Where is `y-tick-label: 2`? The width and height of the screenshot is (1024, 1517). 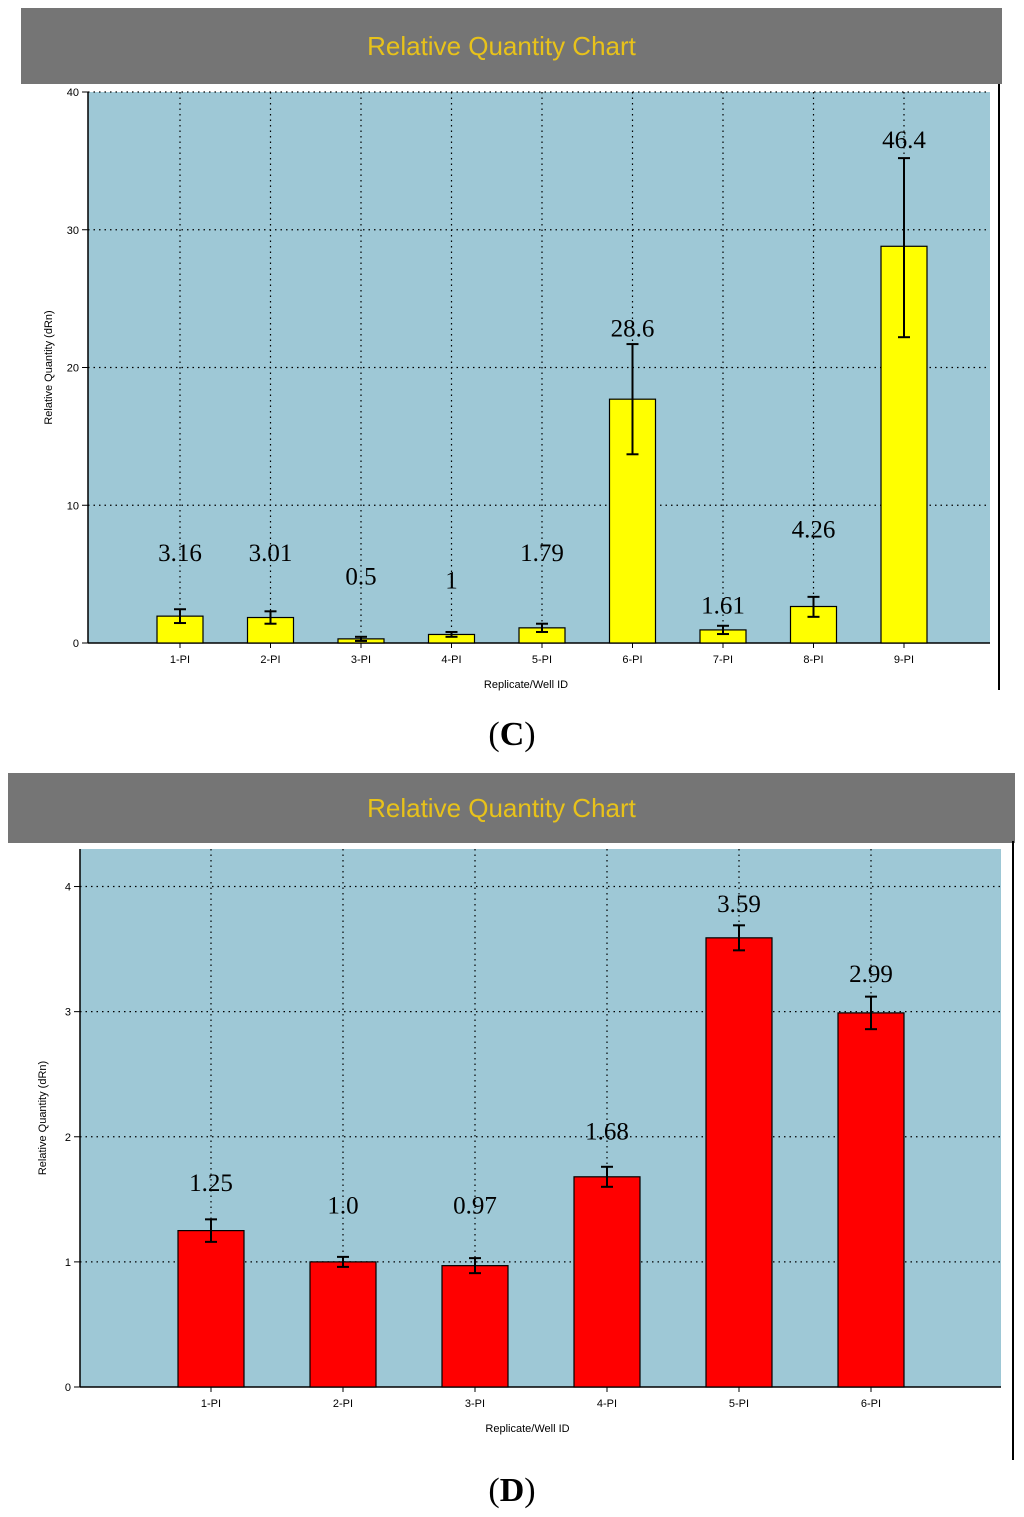 y-tick-label: 2 is located at coordinates (68, 1138).